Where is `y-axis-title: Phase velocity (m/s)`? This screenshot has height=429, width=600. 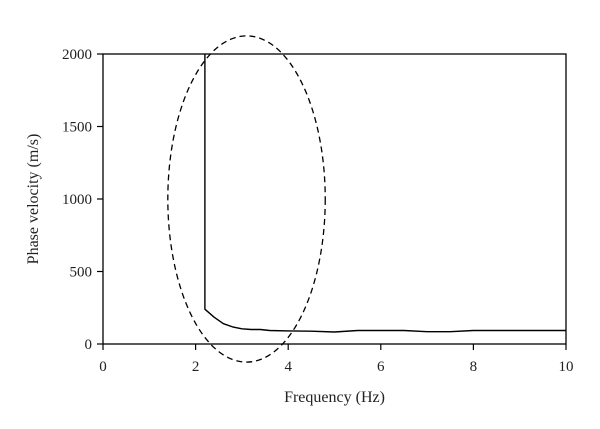 y-axis-title: Phase velocity (m/s) is located at coordinates (33, 199).